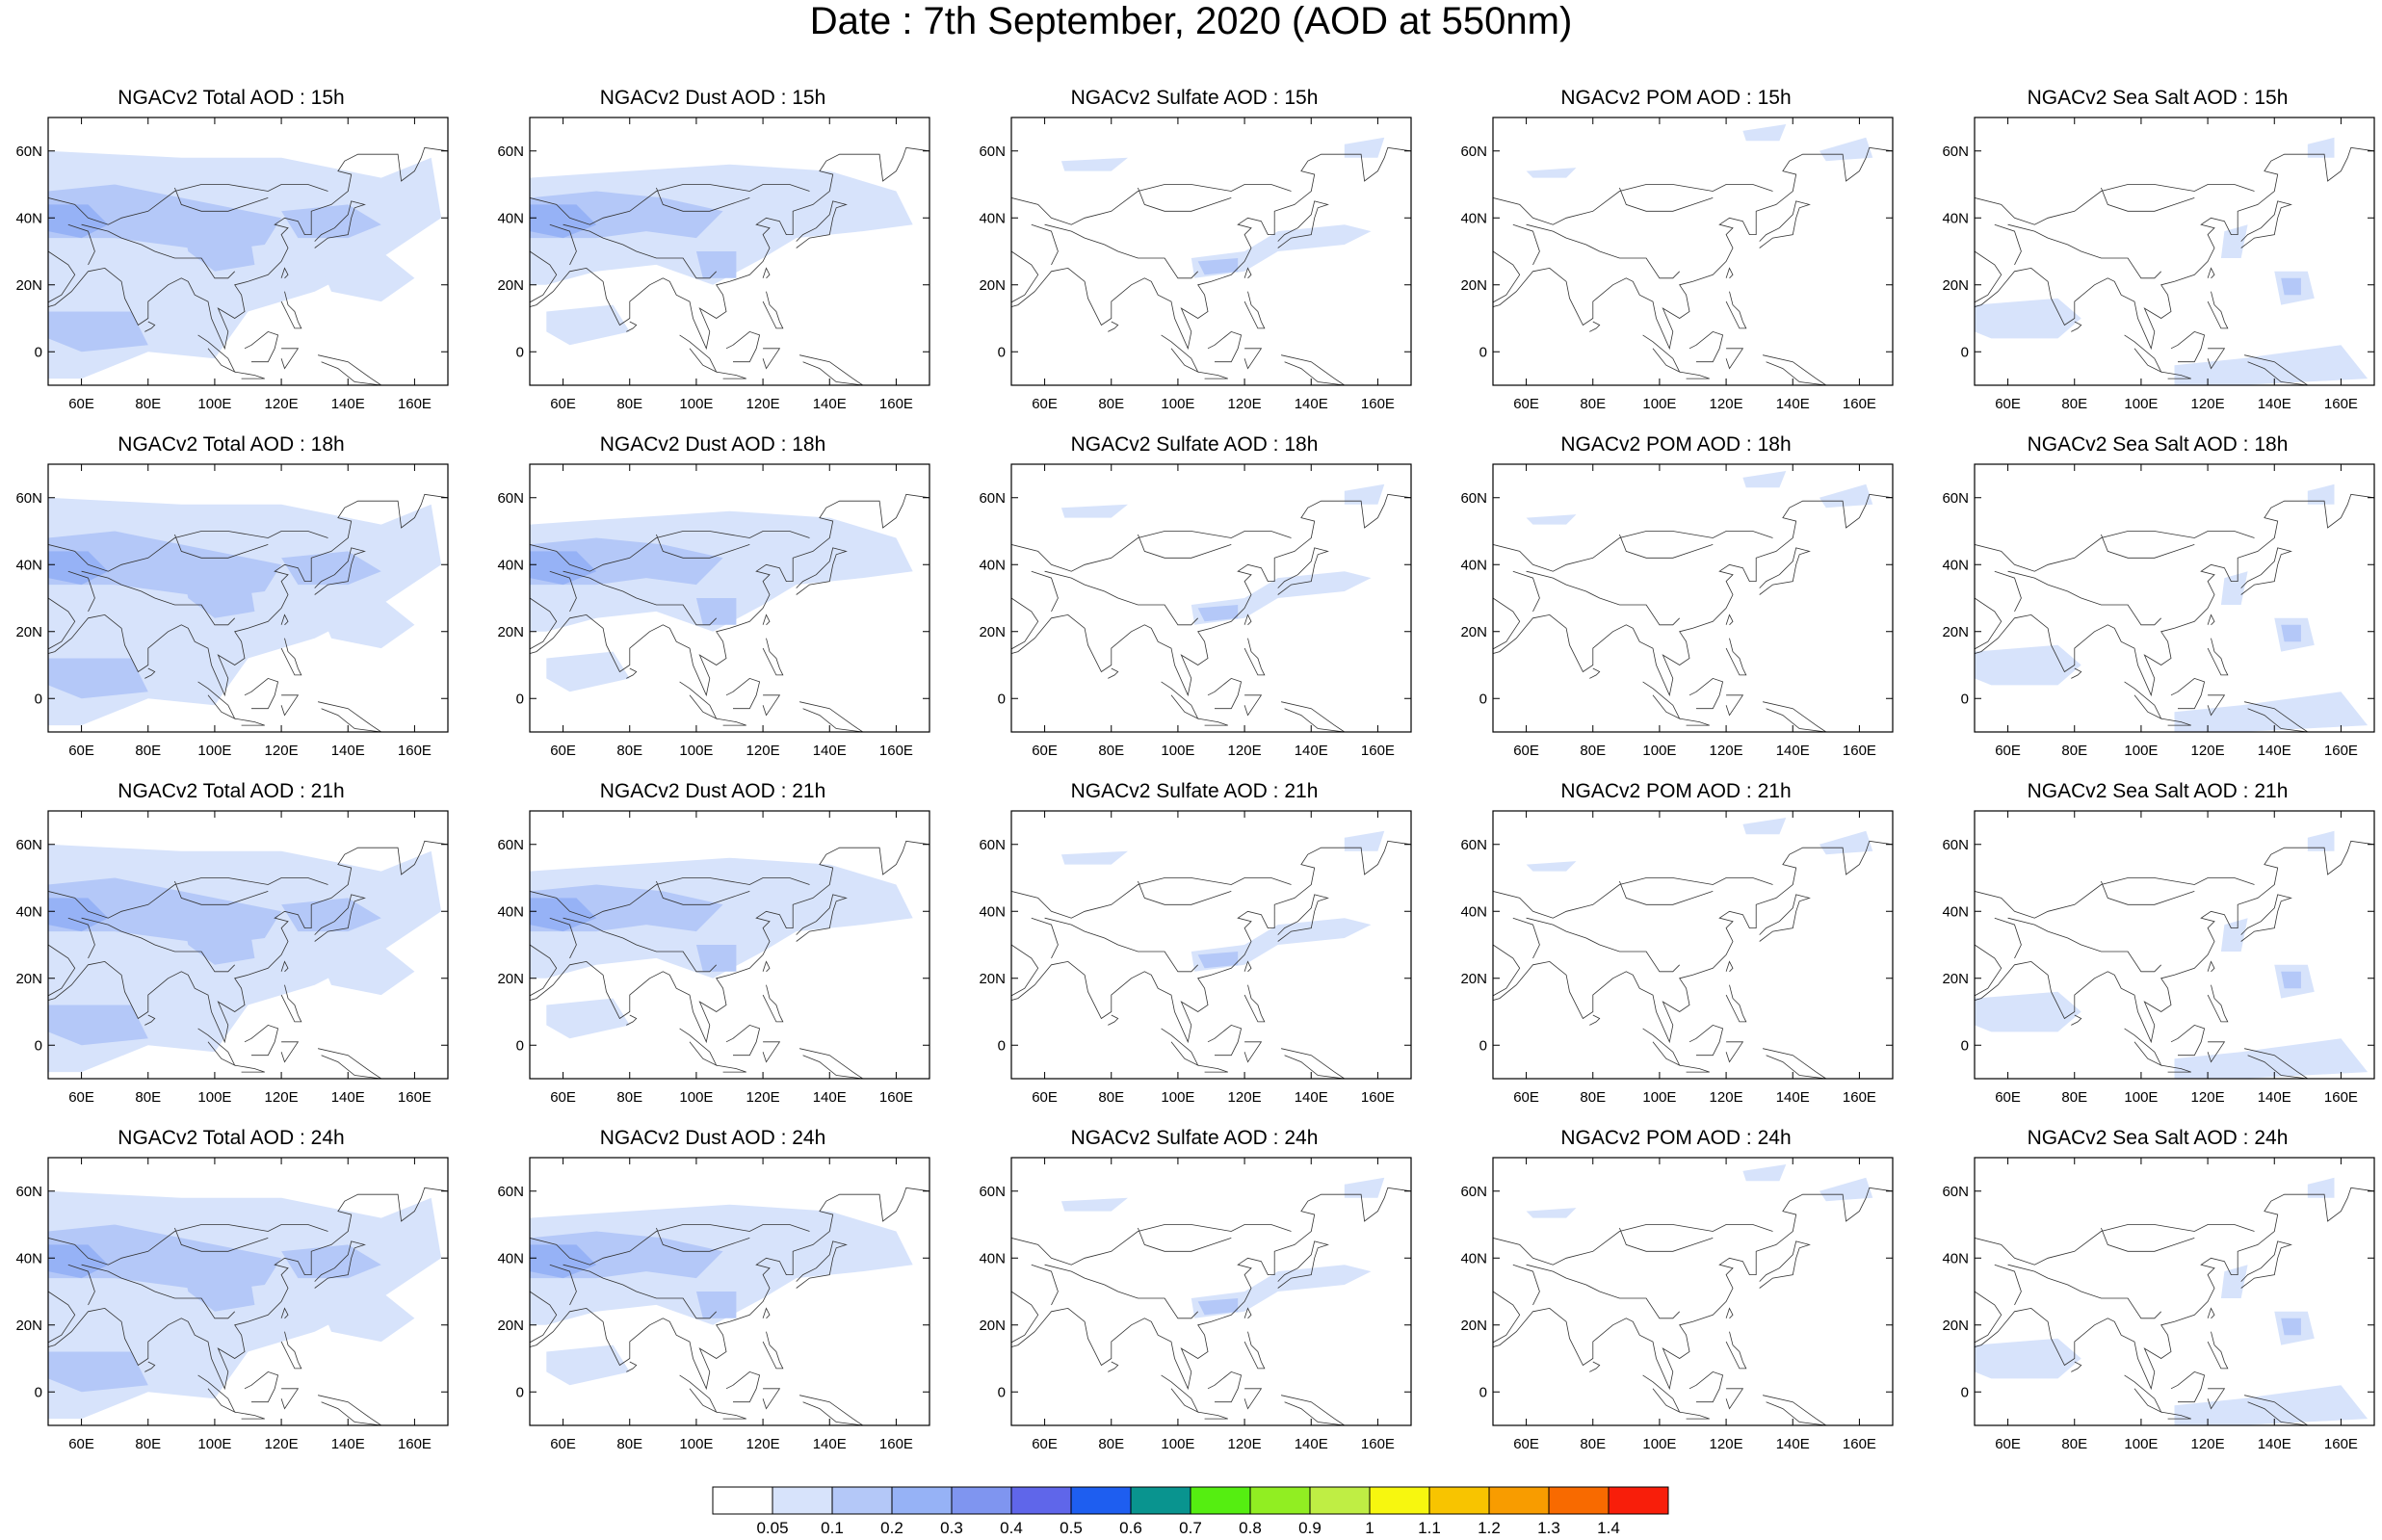 This screenshot has height=1540, width=2382. What do you see at coordinates (1676, 1138) in the screenshot?
I see `panel-title: NGACv2 POM AOD : 24h` at bounding box center [1676, 1138].